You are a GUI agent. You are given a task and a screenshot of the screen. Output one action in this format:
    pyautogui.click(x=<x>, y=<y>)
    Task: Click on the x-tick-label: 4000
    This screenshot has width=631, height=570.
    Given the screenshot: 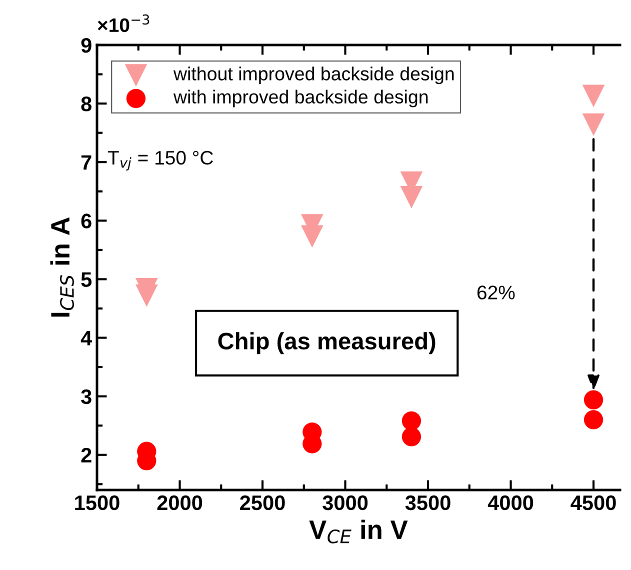 What is the action you would take?
    pyautogui.click(x=511, y=502)
    